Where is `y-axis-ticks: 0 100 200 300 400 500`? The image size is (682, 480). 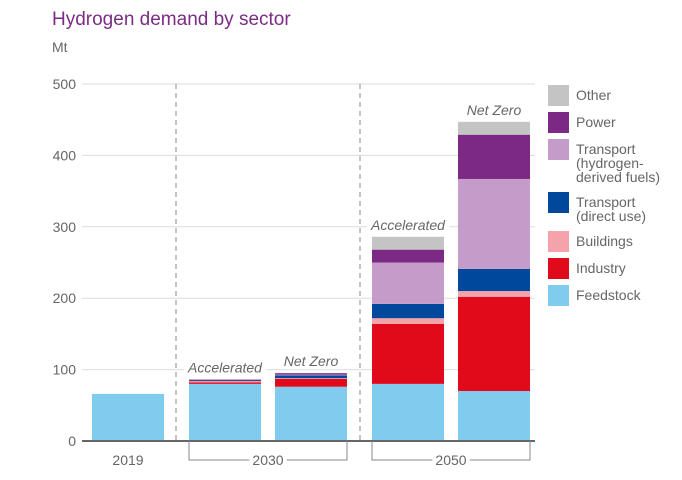
y-axis-ticks: 0 100 200 300 400 500 is located at coordinates (65, 262).